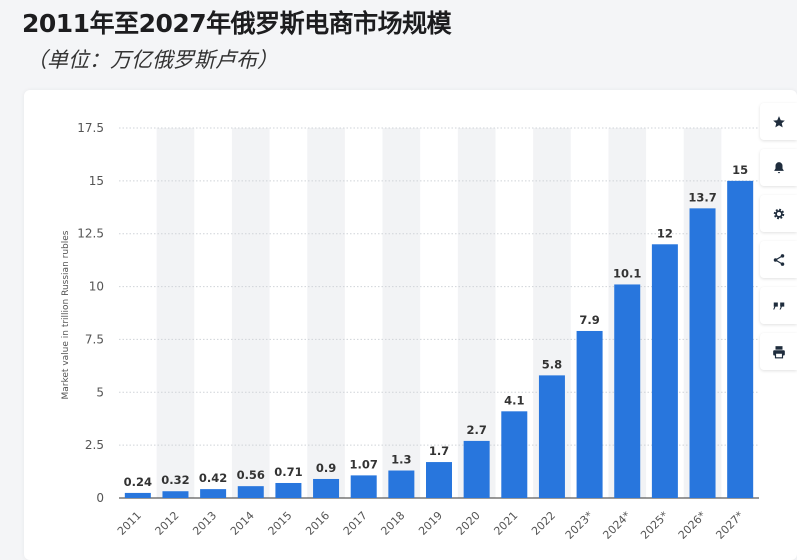 This screenshot has height=560, width=797. Describe the element at coordinates (100, 498) in the screenshot. I see `y-tick-label: 0` at that location.